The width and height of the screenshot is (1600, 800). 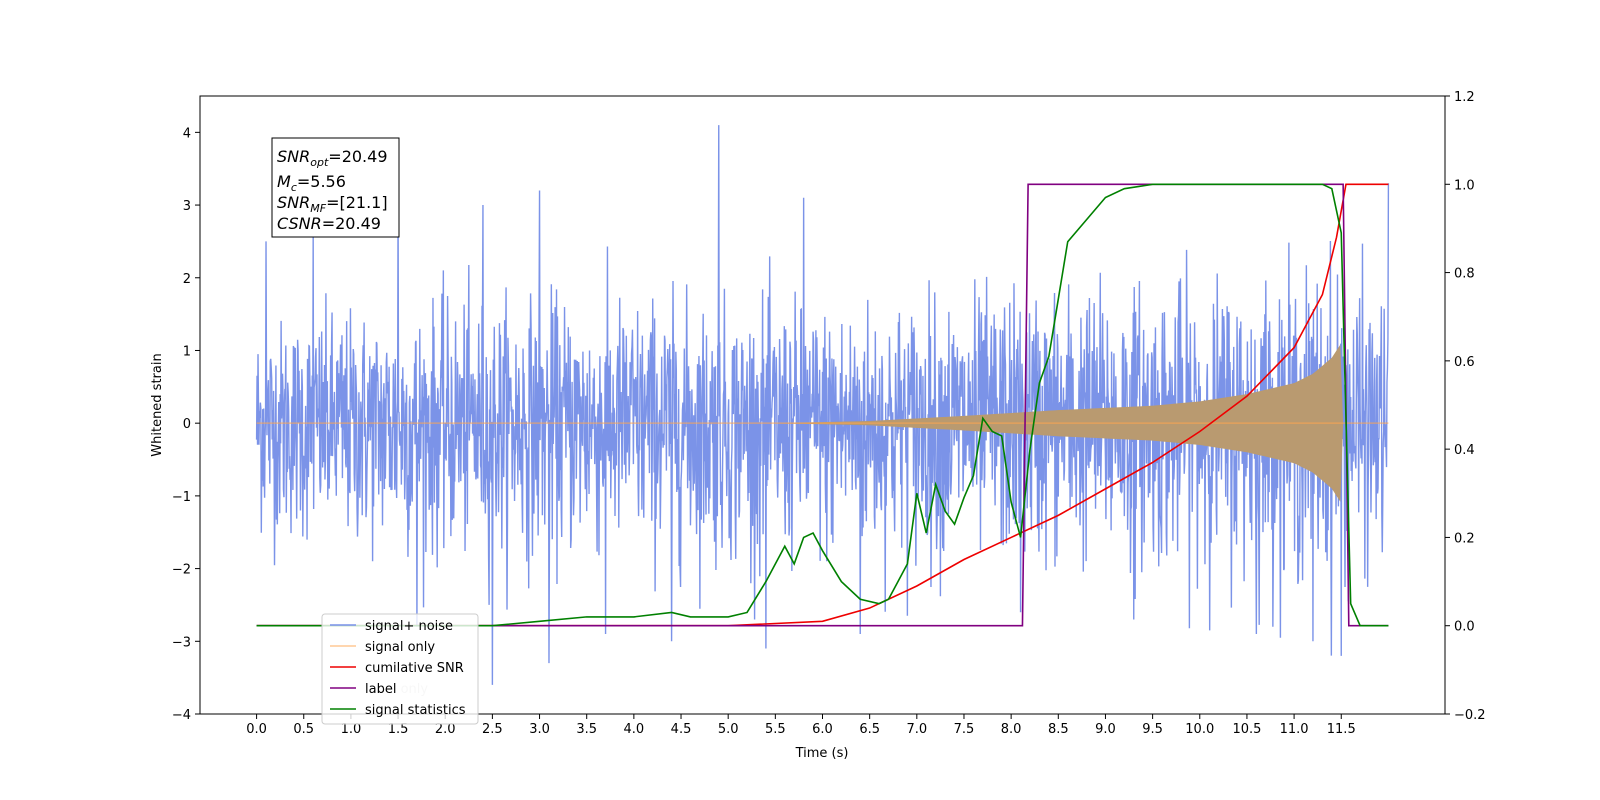 I want to click on x-tick-label: 6.5, so click(x=869, y=729).